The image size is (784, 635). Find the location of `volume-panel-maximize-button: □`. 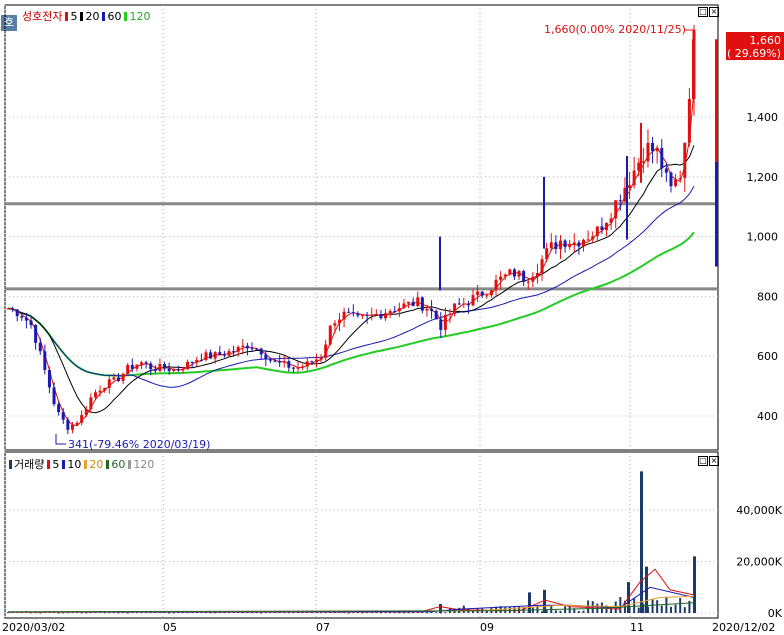

volume-panel-maximize-button: □ is located at coordinates (703, 461).